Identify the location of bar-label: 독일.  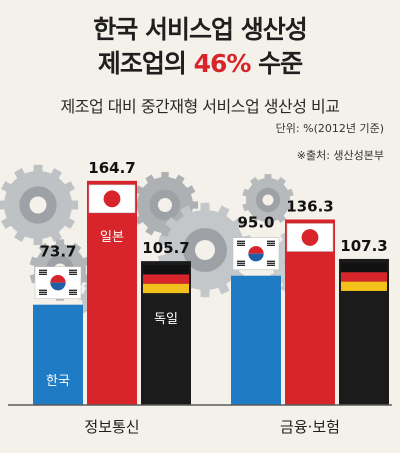
(166, 319).